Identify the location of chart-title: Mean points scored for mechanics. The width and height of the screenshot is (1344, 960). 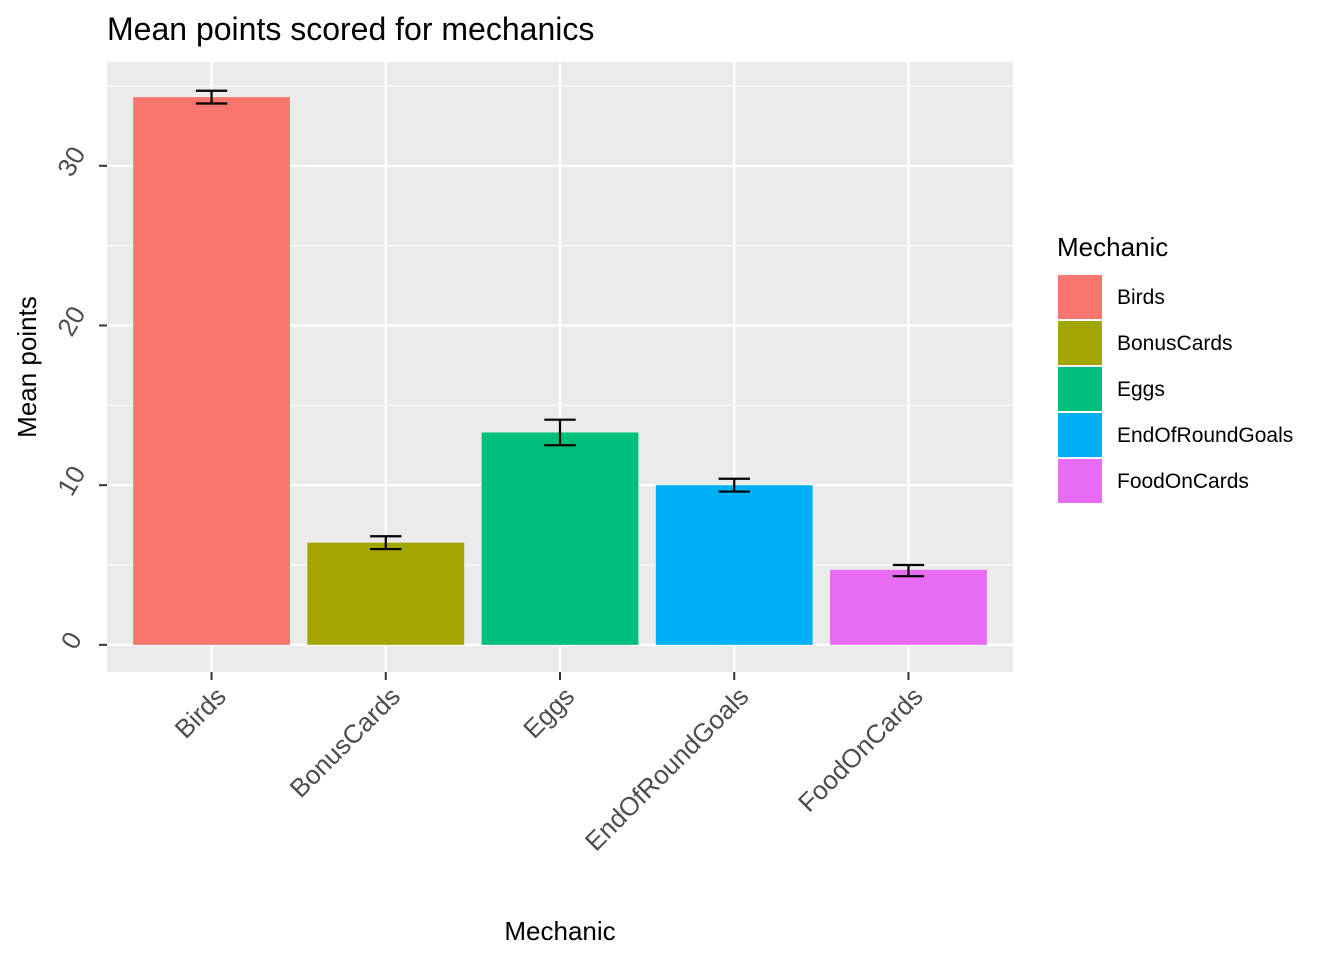
(350, 29).